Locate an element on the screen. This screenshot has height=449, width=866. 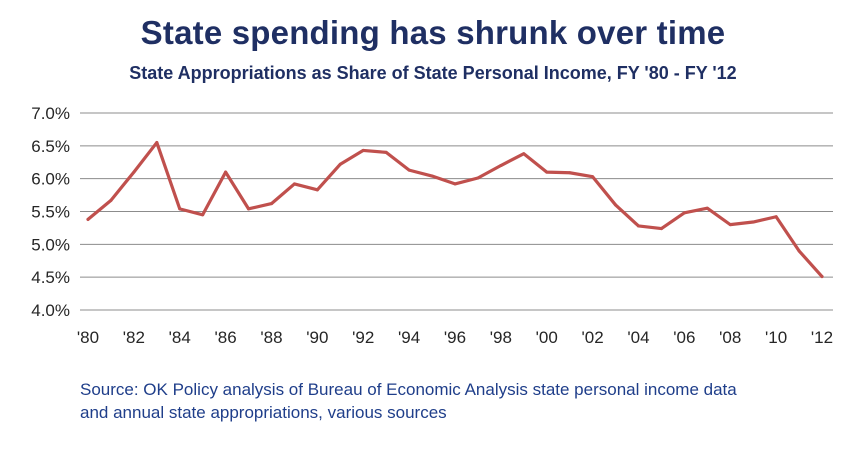
x-tick-label: '04 is located at coordinates (638, 337).